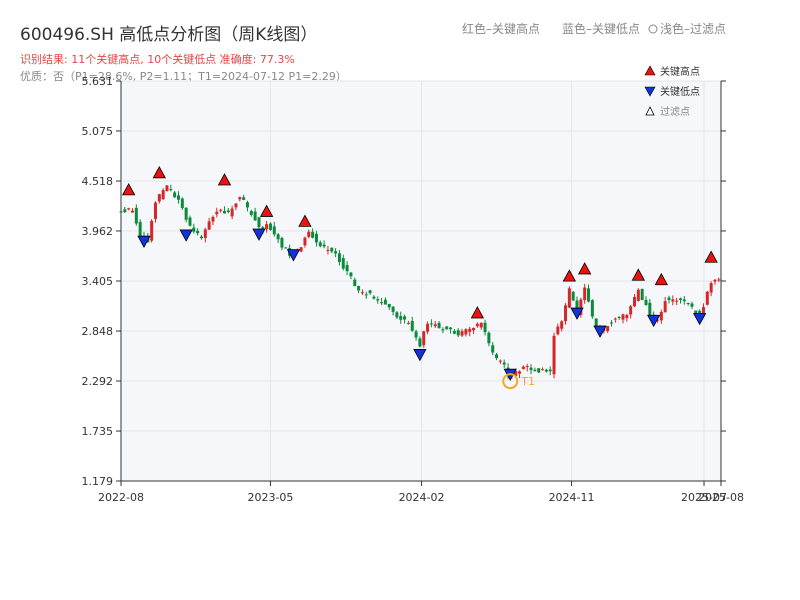 Image resolution: width=800 pixels, height=600 pixels. I want to click on y-tick-label: 3.405, so click(98, 281).